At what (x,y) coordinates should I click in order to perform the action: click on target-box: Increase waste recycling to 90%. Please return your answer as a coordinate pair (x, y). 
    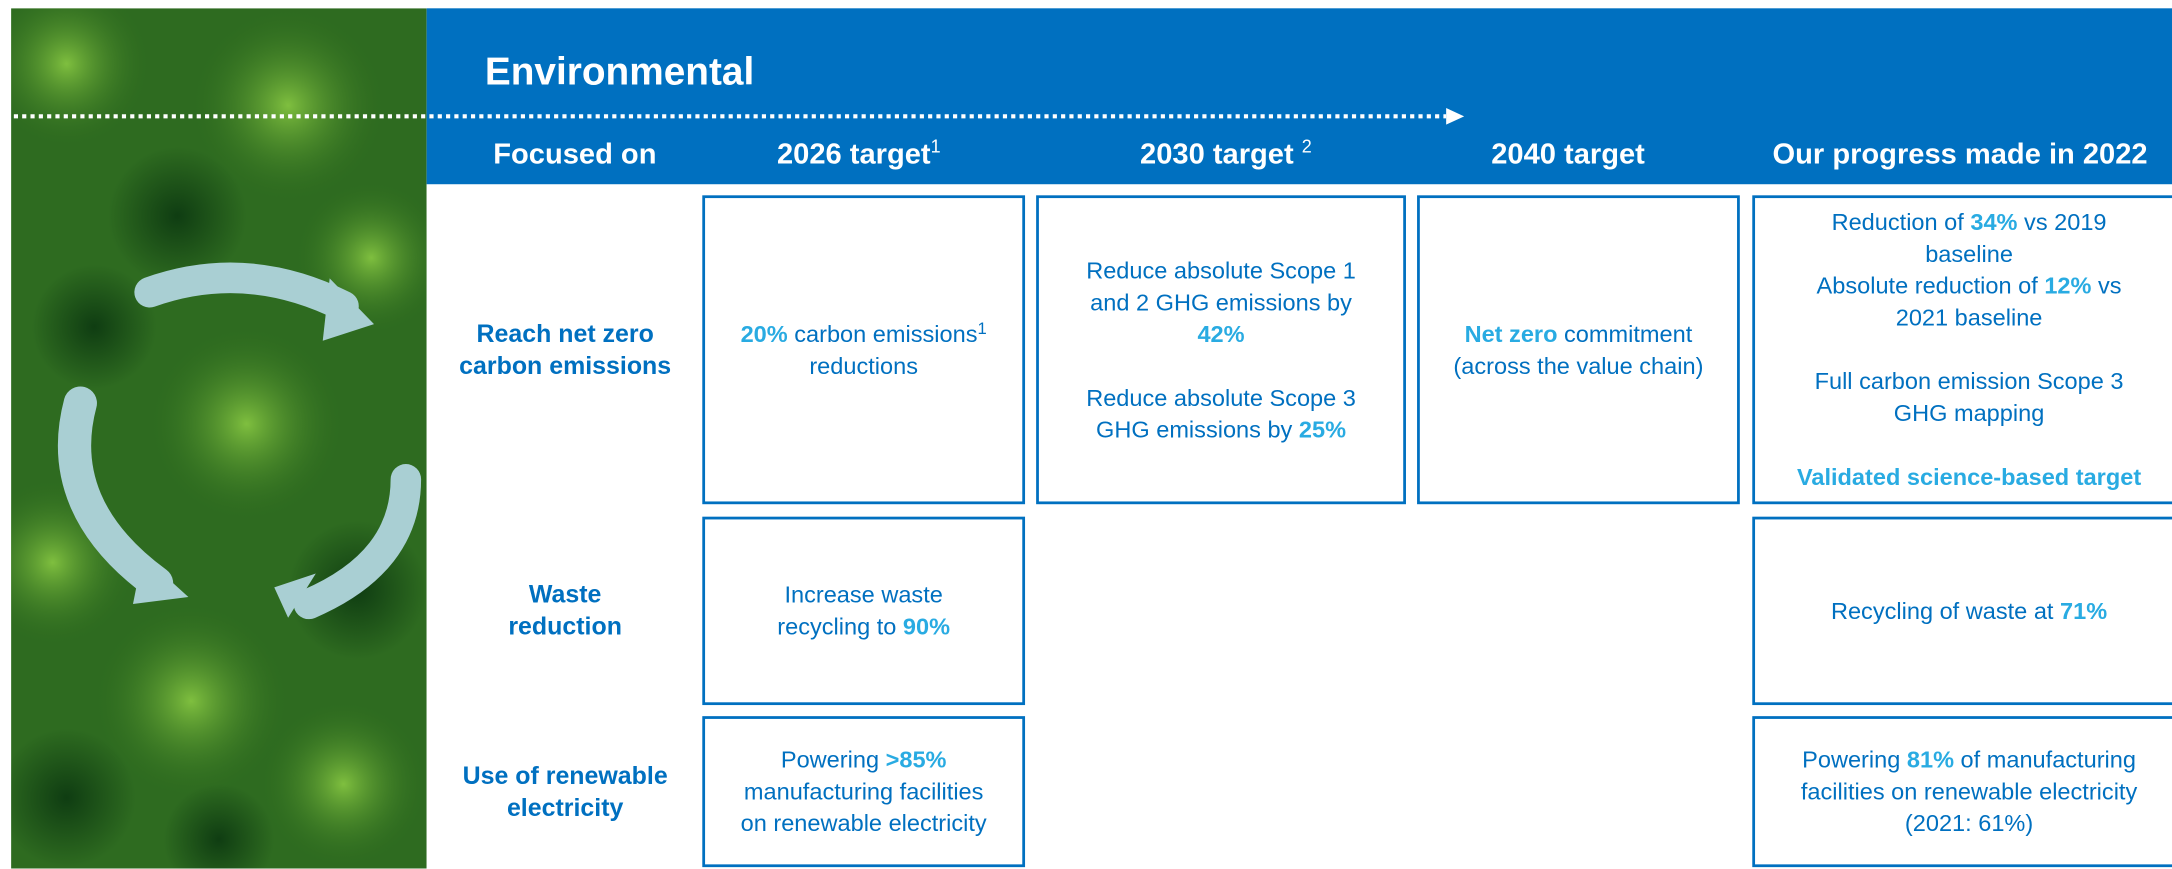
    Looking at the image, I should click on (864, 611).